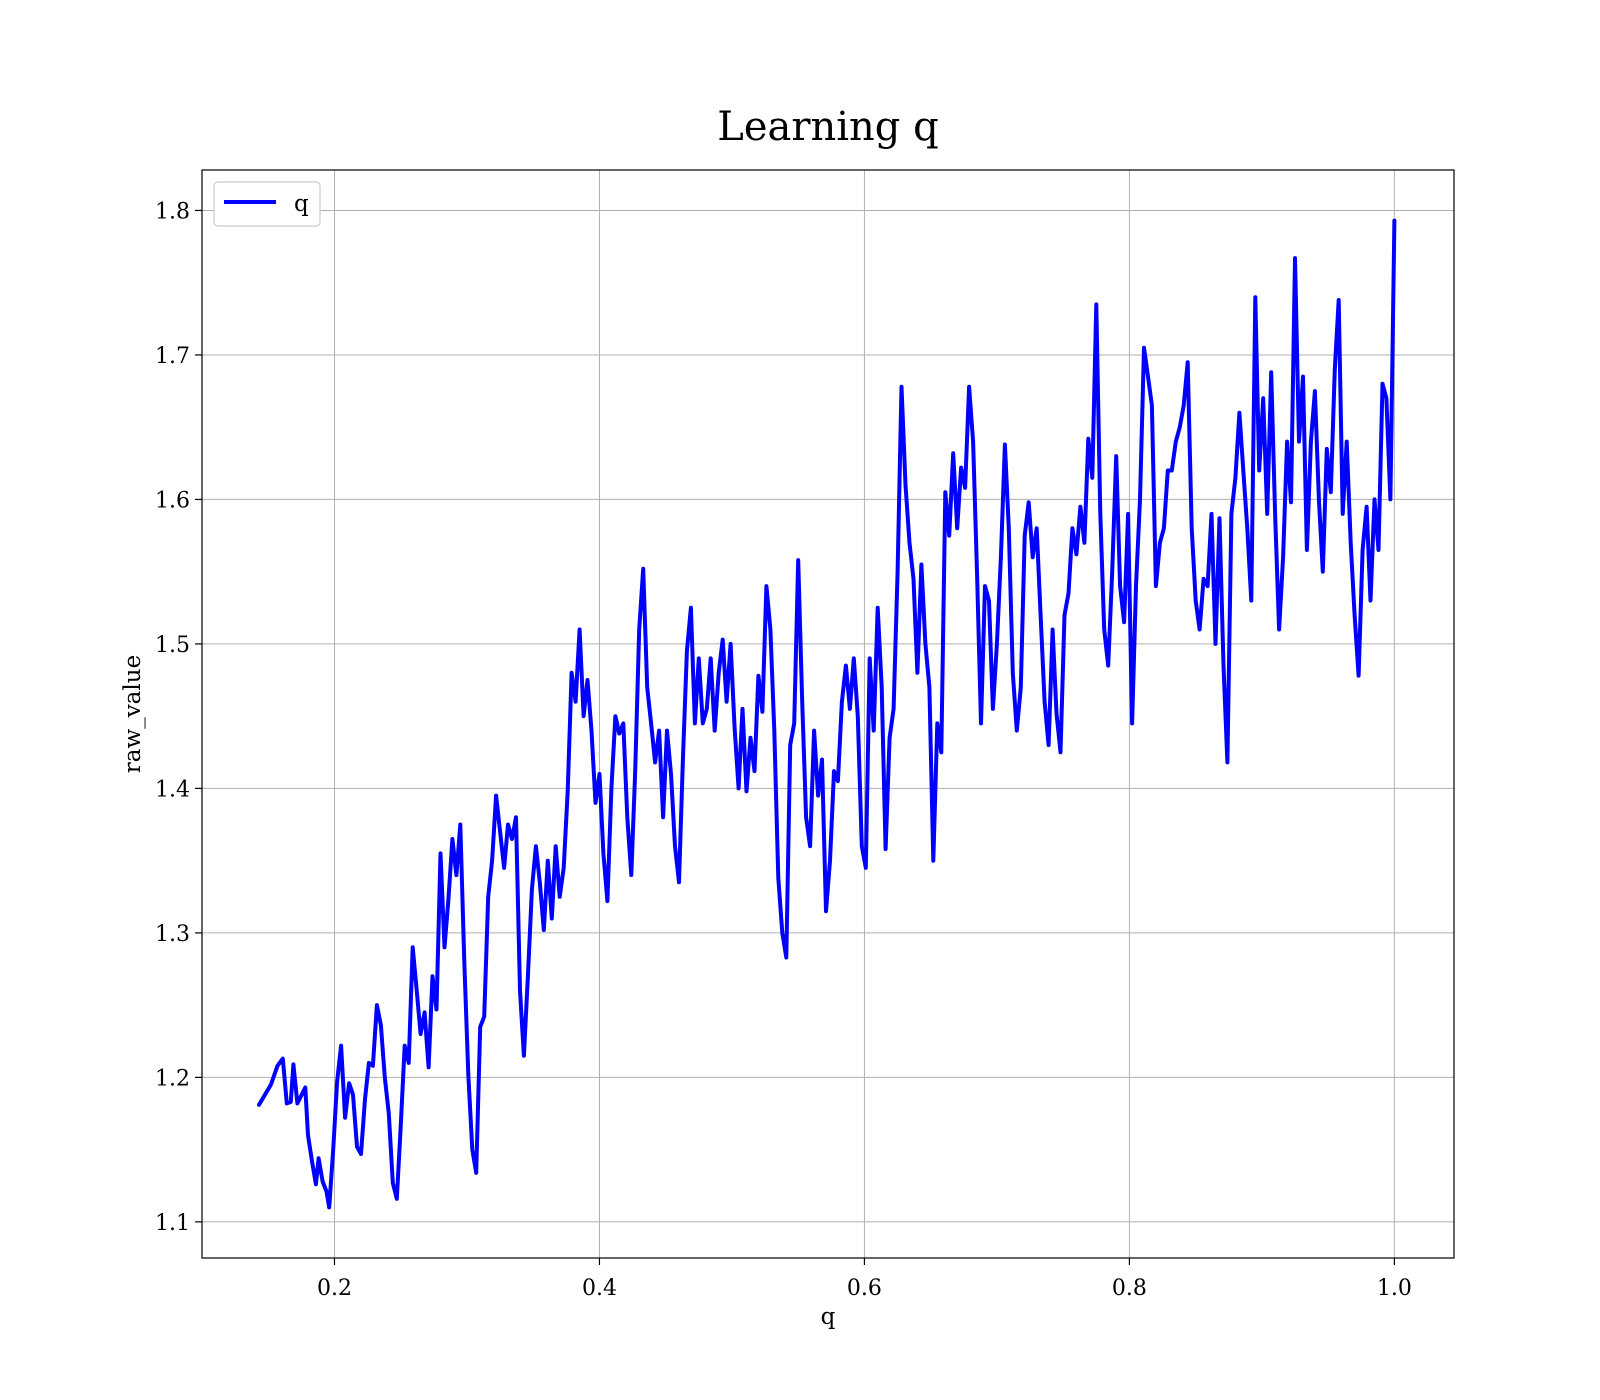 Image resolution: width=1600 pixels, height=1400 pixels. I want to click on x-tick-label: 0.2, so click(334, 1288).